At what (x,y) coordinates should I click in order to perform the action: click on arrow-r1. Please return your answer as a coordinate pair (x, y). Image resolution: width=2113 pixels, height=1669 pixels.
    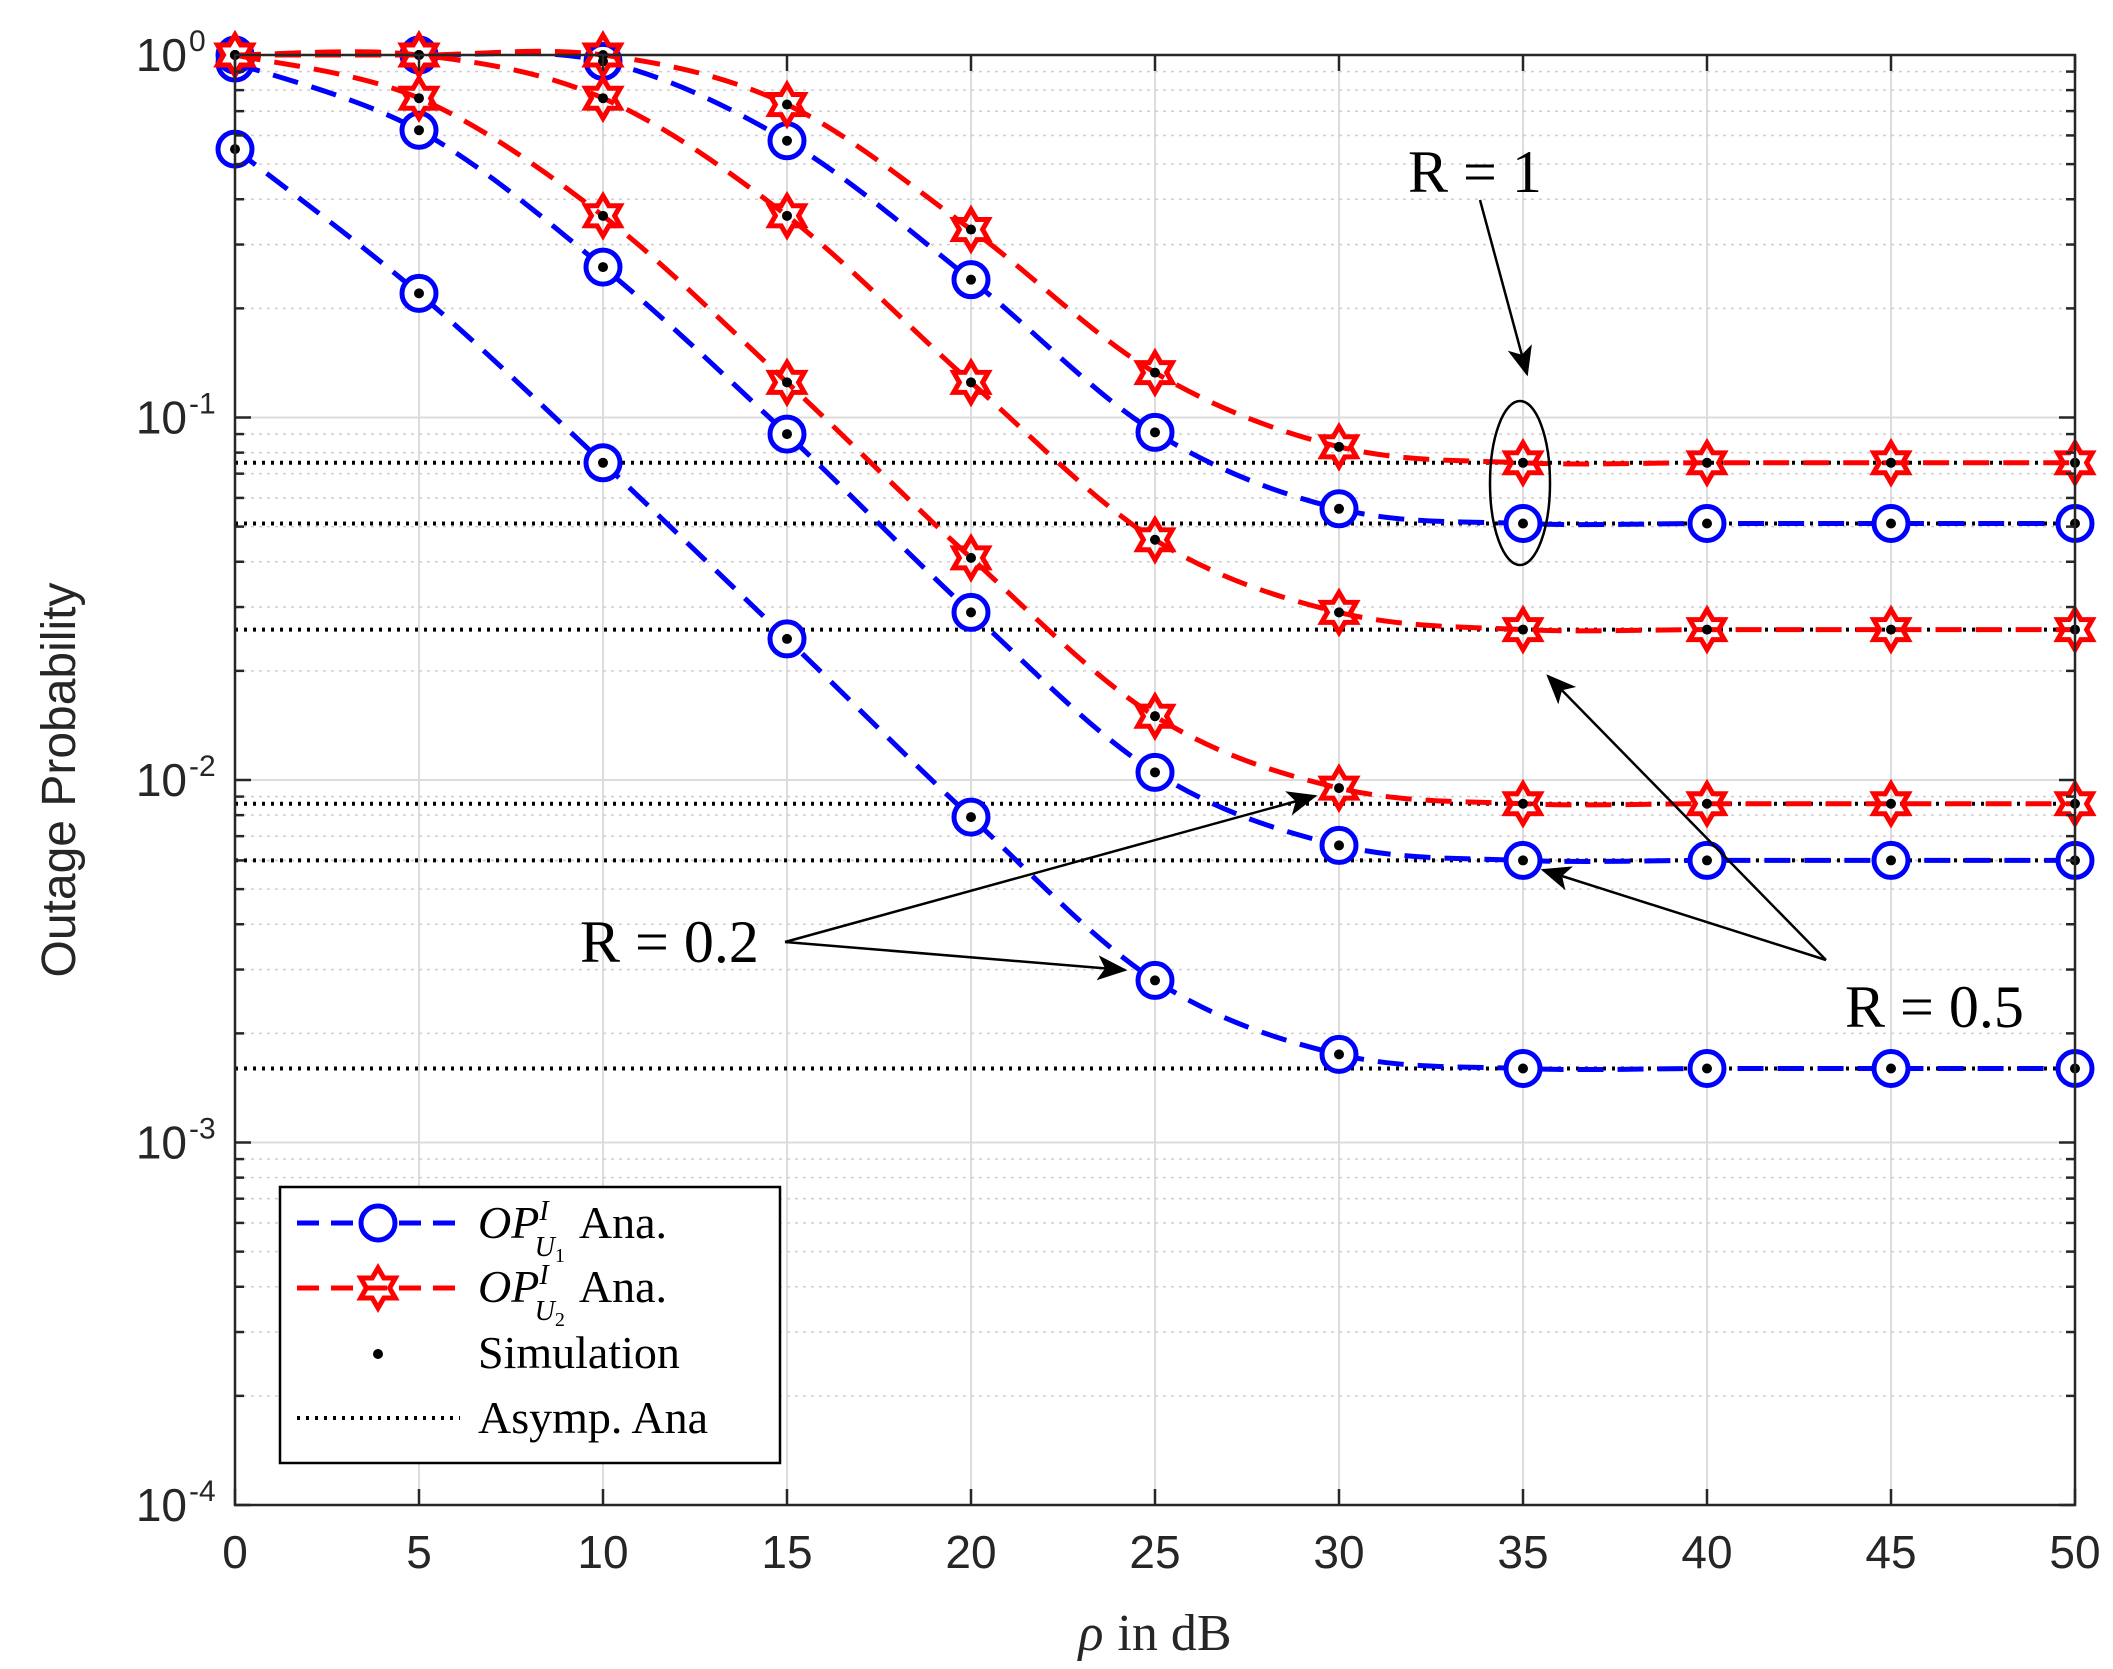
    Looking at the image, I should click on (1505, 288).